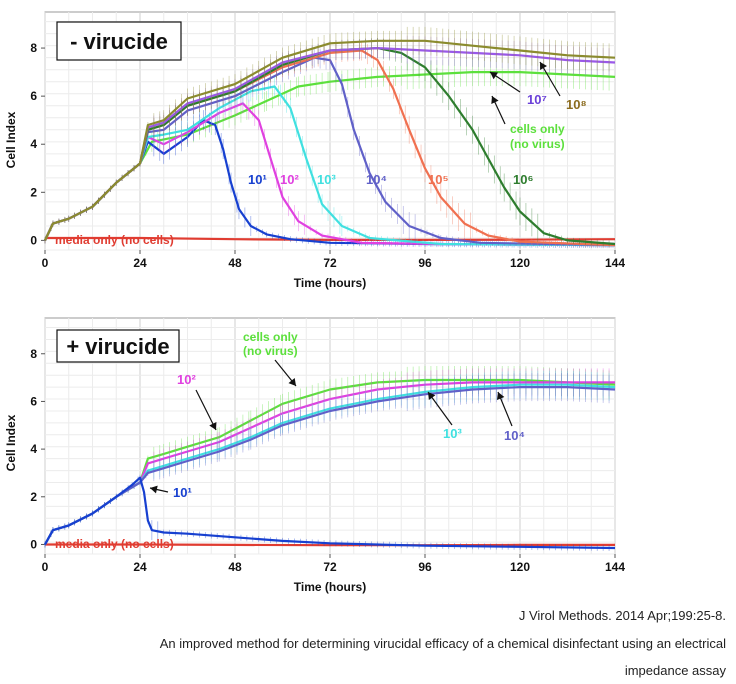 The height and width of the screenshot is (684, 736). I want to click on series-annotation: 10⁸, so click(576, 104).